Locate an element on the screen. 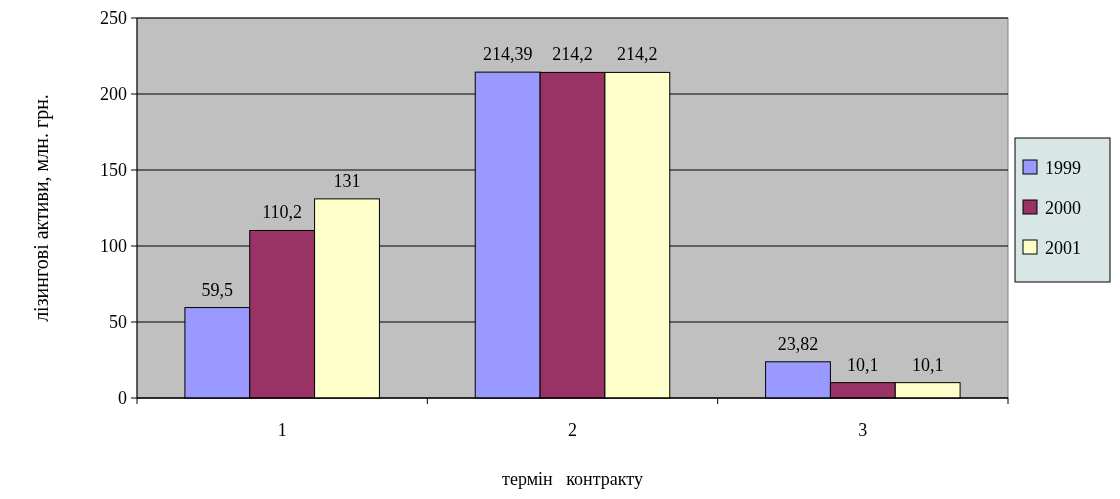 This screenshot has height=499, width=1120. data-label: 59,5 is located at coordinates (217, 289).